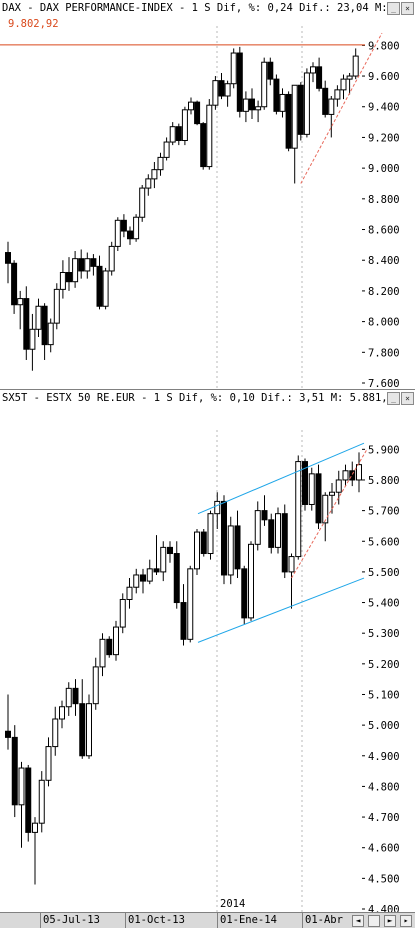 The width and height of the screenshot is (415, 928). I want to click on y-tick-label: 5.300, so click(384, 634).